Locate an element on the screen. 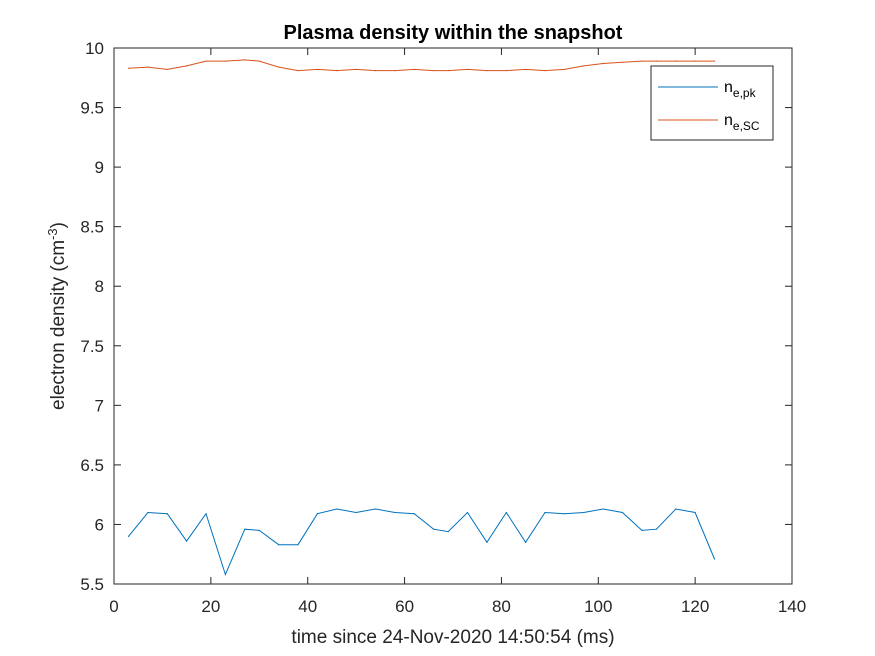 The height and width of the screenshot is (656, 875). x-tick-label: 80 is located at coordinates (501, 606).